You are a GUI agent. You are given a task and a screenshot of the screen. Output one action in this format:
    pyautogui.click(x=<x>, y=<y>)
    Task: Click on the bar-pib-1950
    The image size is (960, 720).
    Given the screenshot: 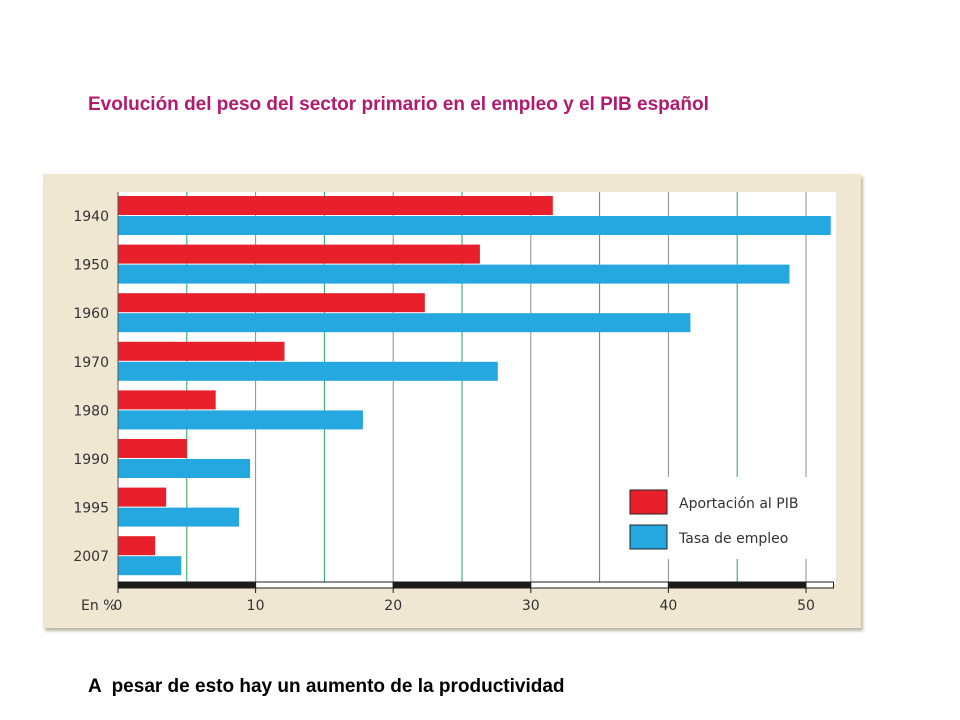 What is the action you would take?
    pyautogui.click(x=299, y=254)
    